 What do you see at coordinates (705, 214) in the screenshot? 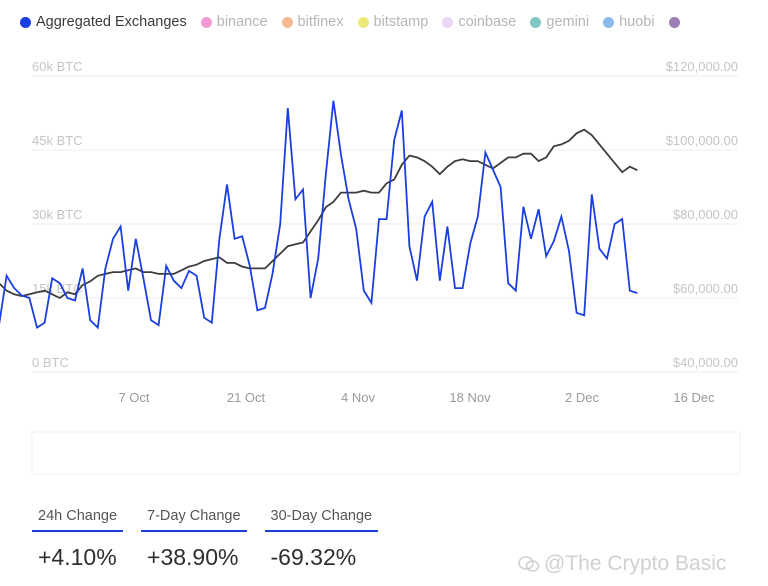
I see `y-right-tick-label: $80,000.00` at bounding box center [705, 214].